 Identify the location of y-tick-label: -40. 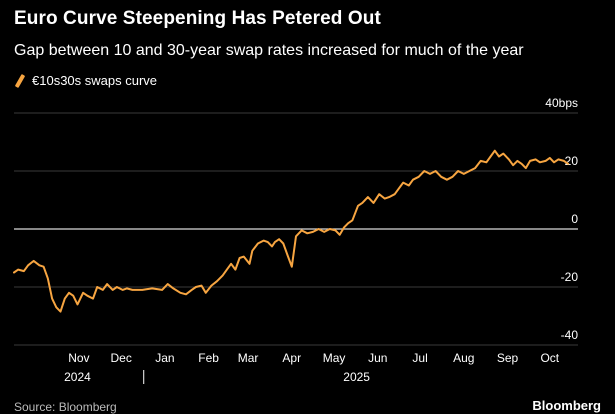
(570, 335).